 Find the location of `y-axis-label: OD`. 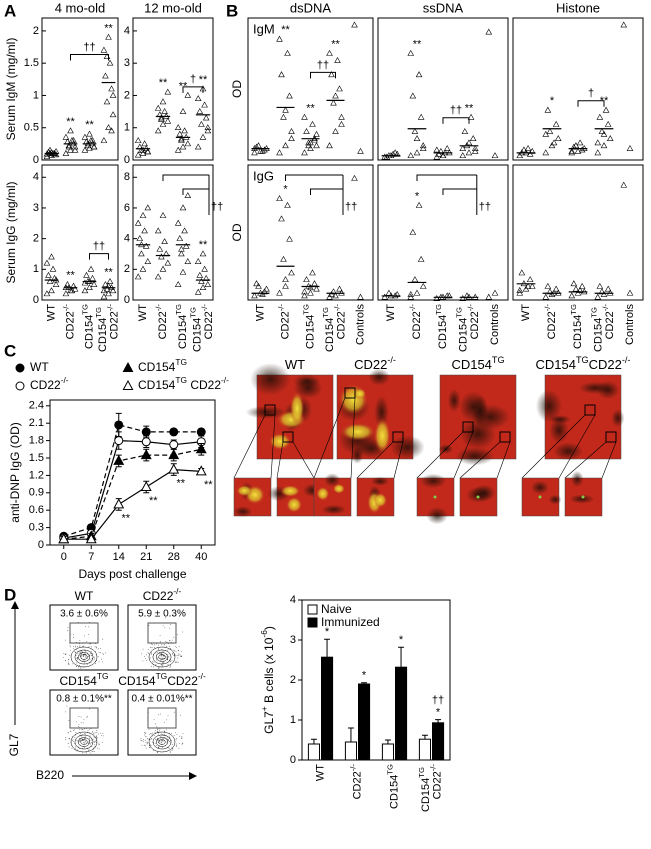

y-axis-label: OD is located at coordinates (237, 89).